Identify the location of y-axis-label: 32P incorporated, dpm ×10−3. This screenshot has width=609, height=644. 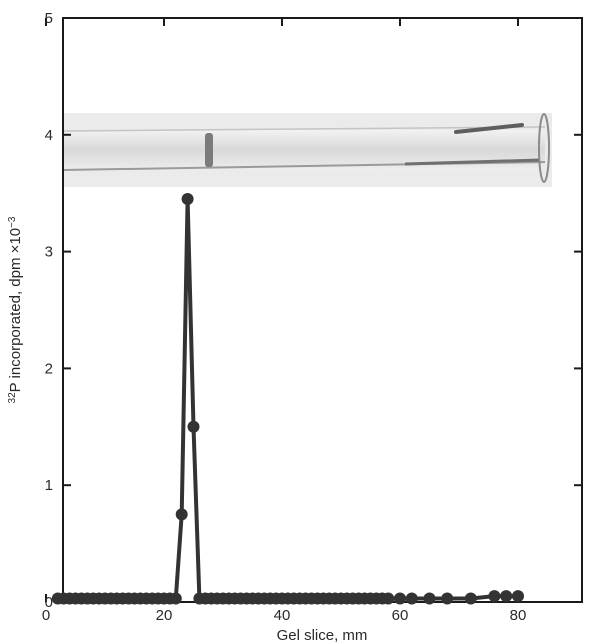
(16, 309).